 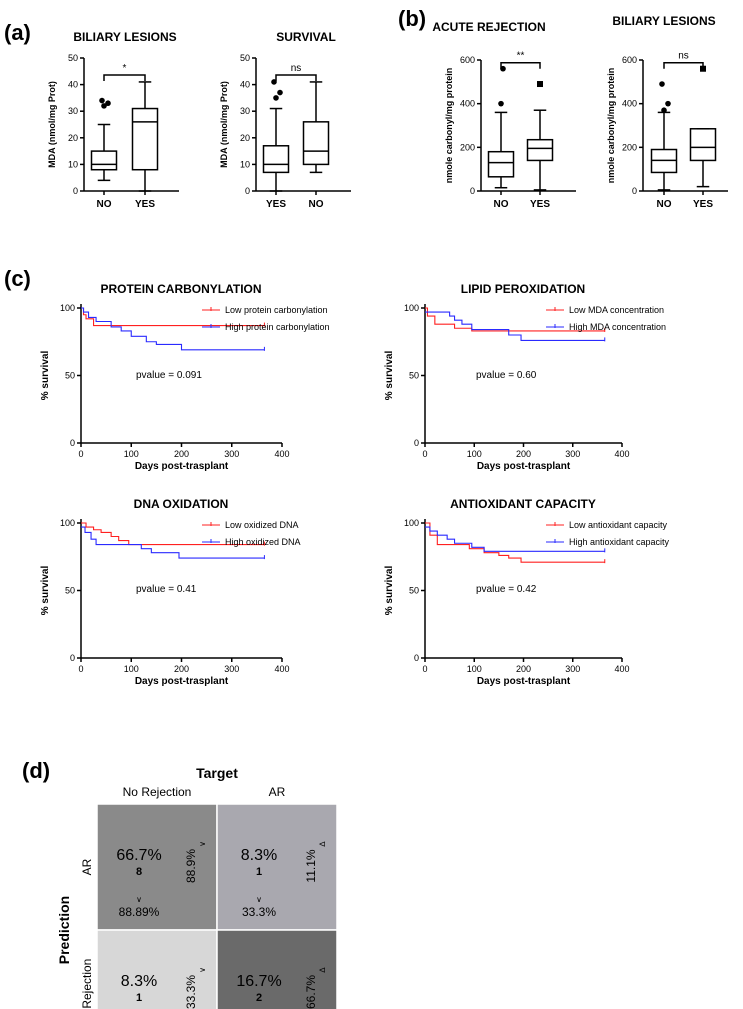 What do you see at coordinates (306, 37) in the screenshot?
I see `chart-title: SURVIVAL` at bounding box center [306, 37].